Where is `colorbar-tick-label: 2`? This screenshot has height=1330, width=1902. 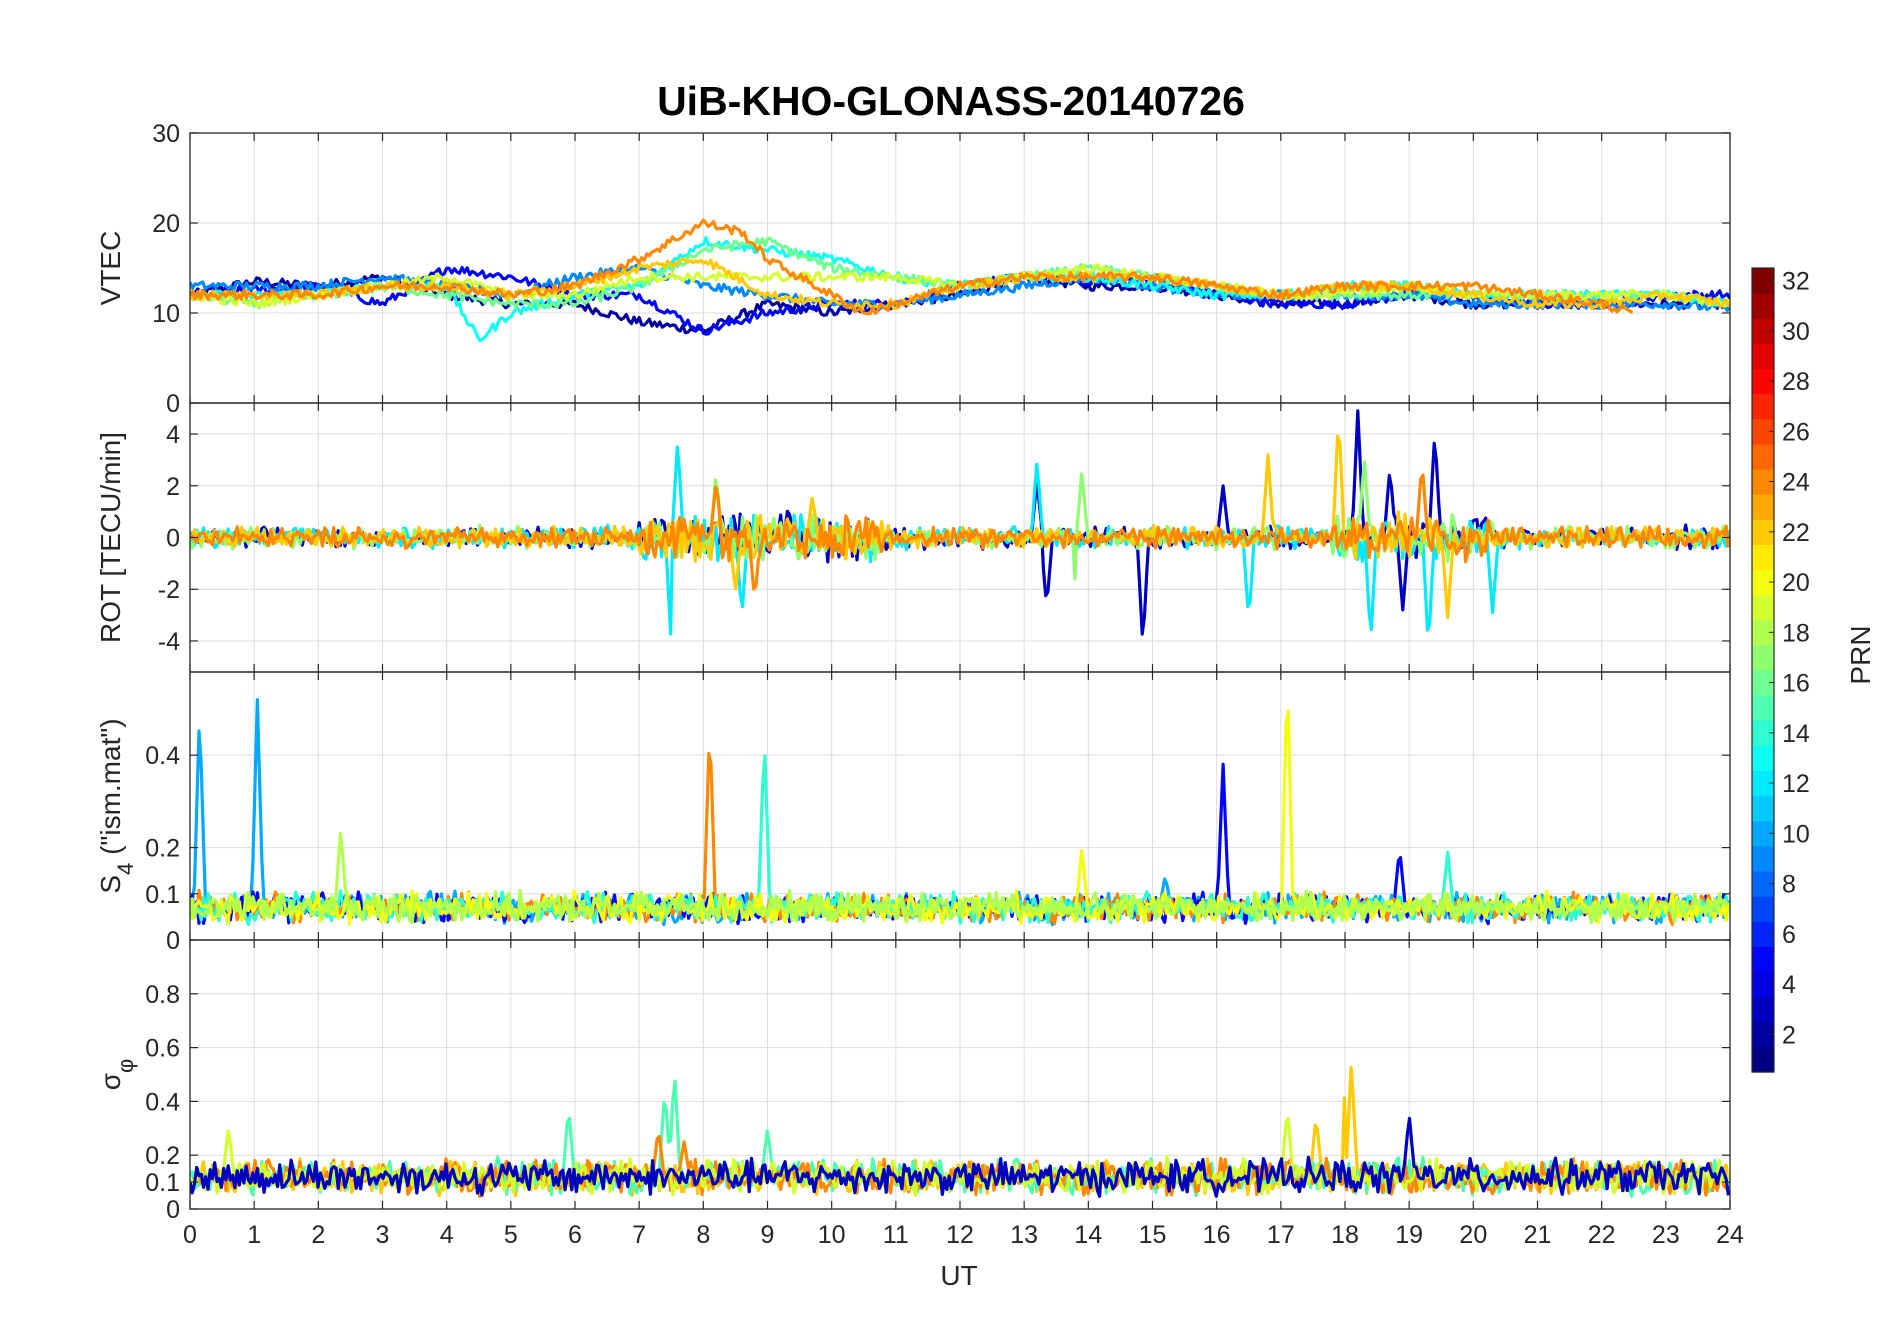
colorbar-tick-label: 2 is located at coordinates (1789, 1035).